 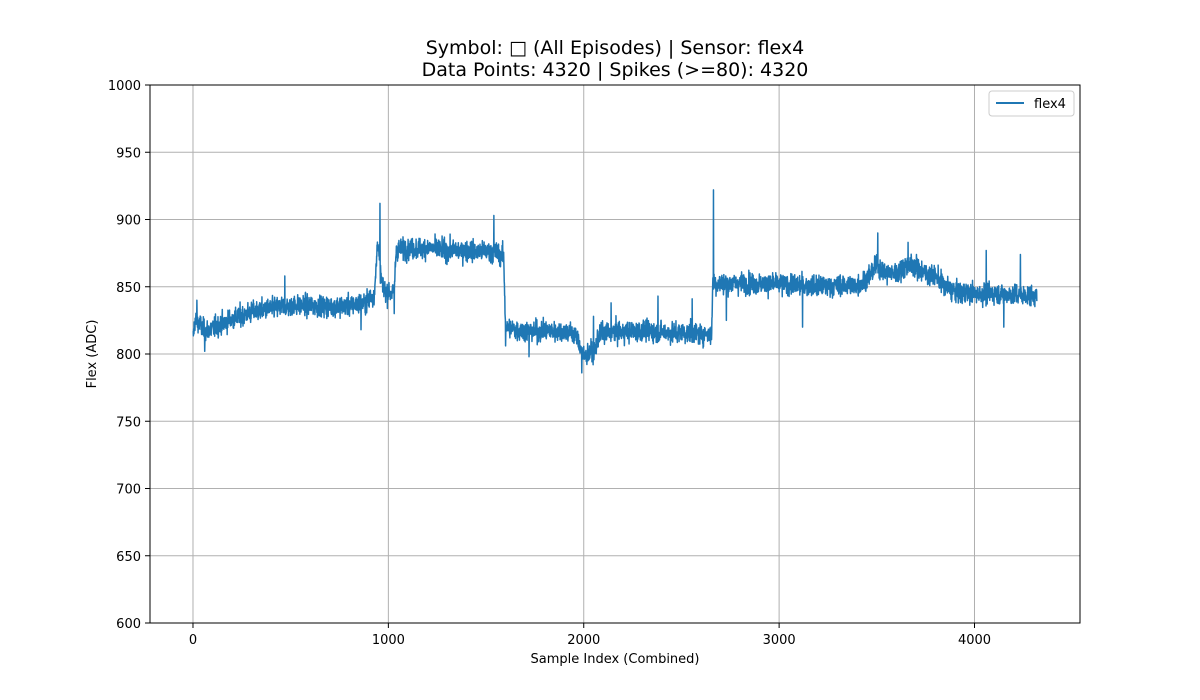 What do you see at coordinates (615, 70) in the screenshot?
I see `chart-subtitle: Data Points: 4320 | Spikes (>=80): 4320` at bounding box center [615, 70].